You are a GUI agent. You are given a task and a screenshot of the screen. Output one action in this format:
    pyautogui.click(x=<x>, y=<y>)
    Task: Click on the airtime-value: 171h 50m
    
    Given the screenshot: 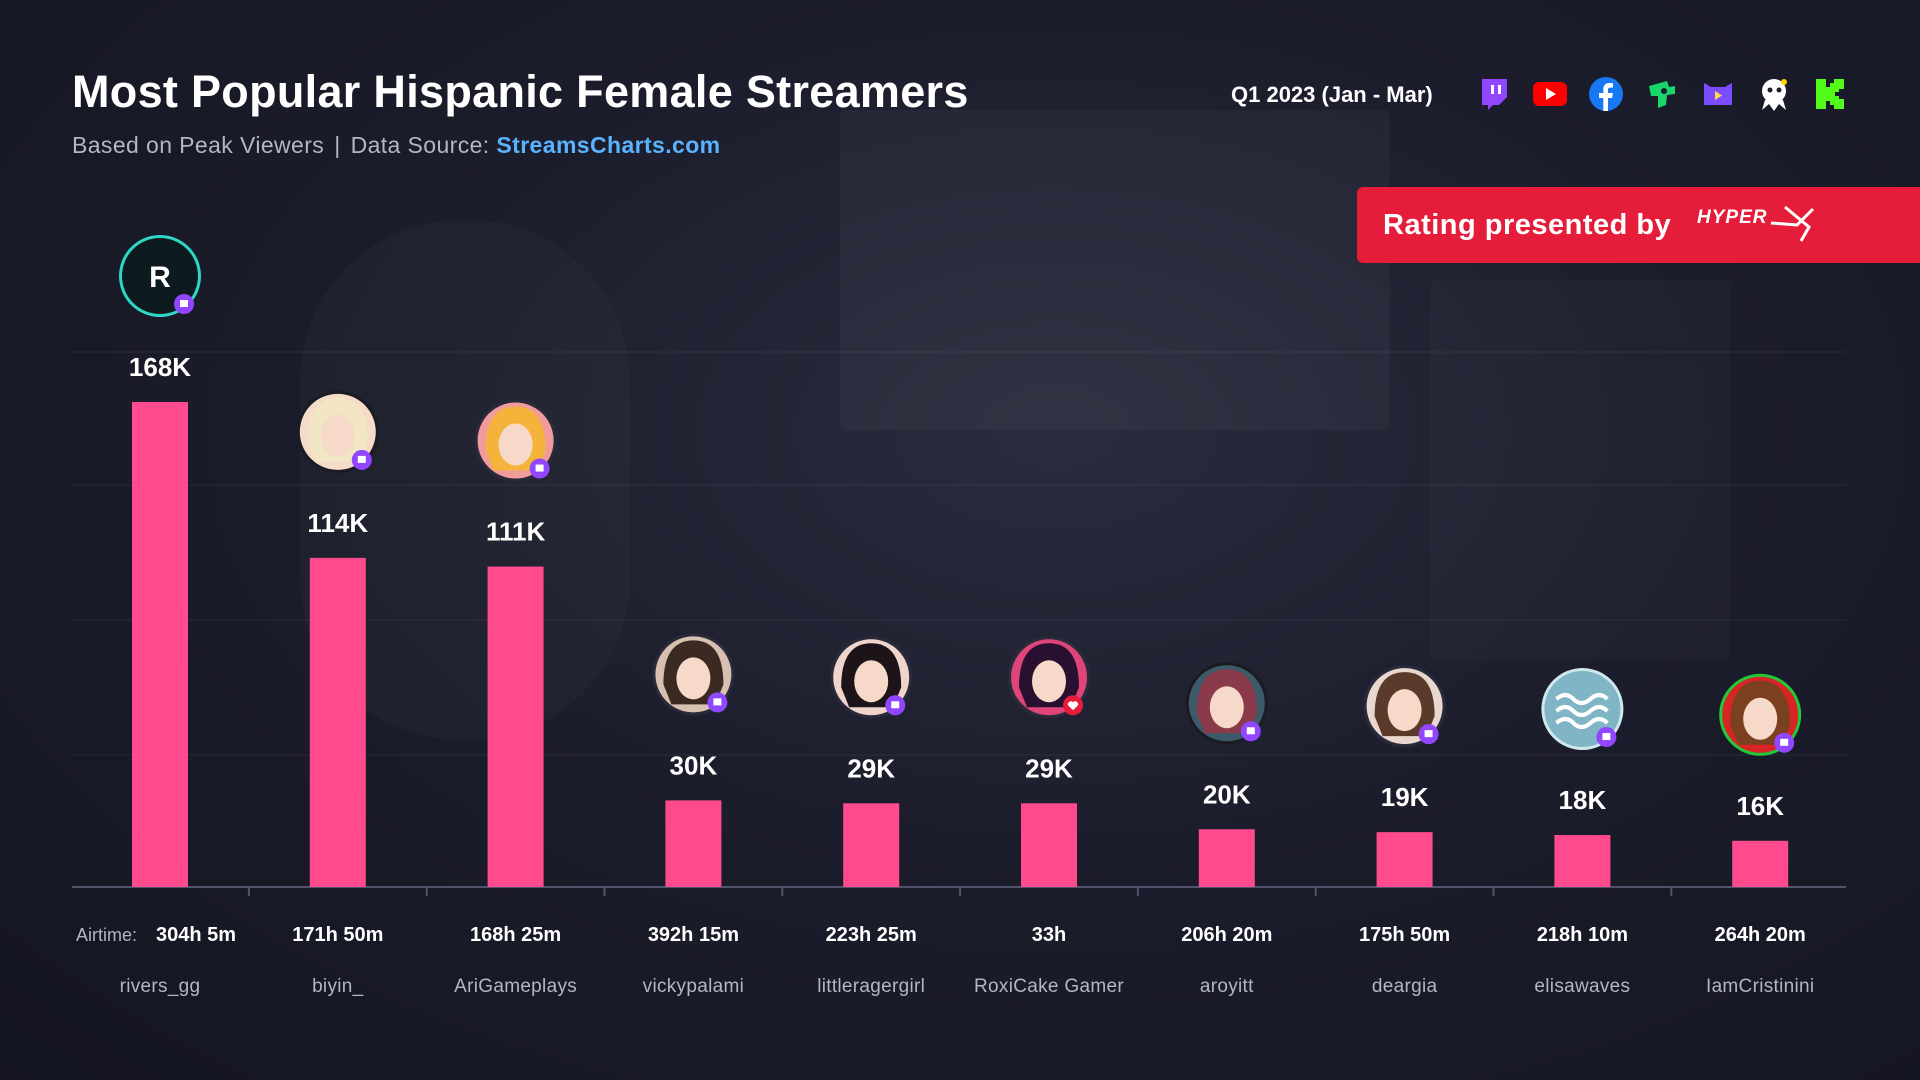 What is the action you would take?
    pyautogui.click(x=337, y=935)
    